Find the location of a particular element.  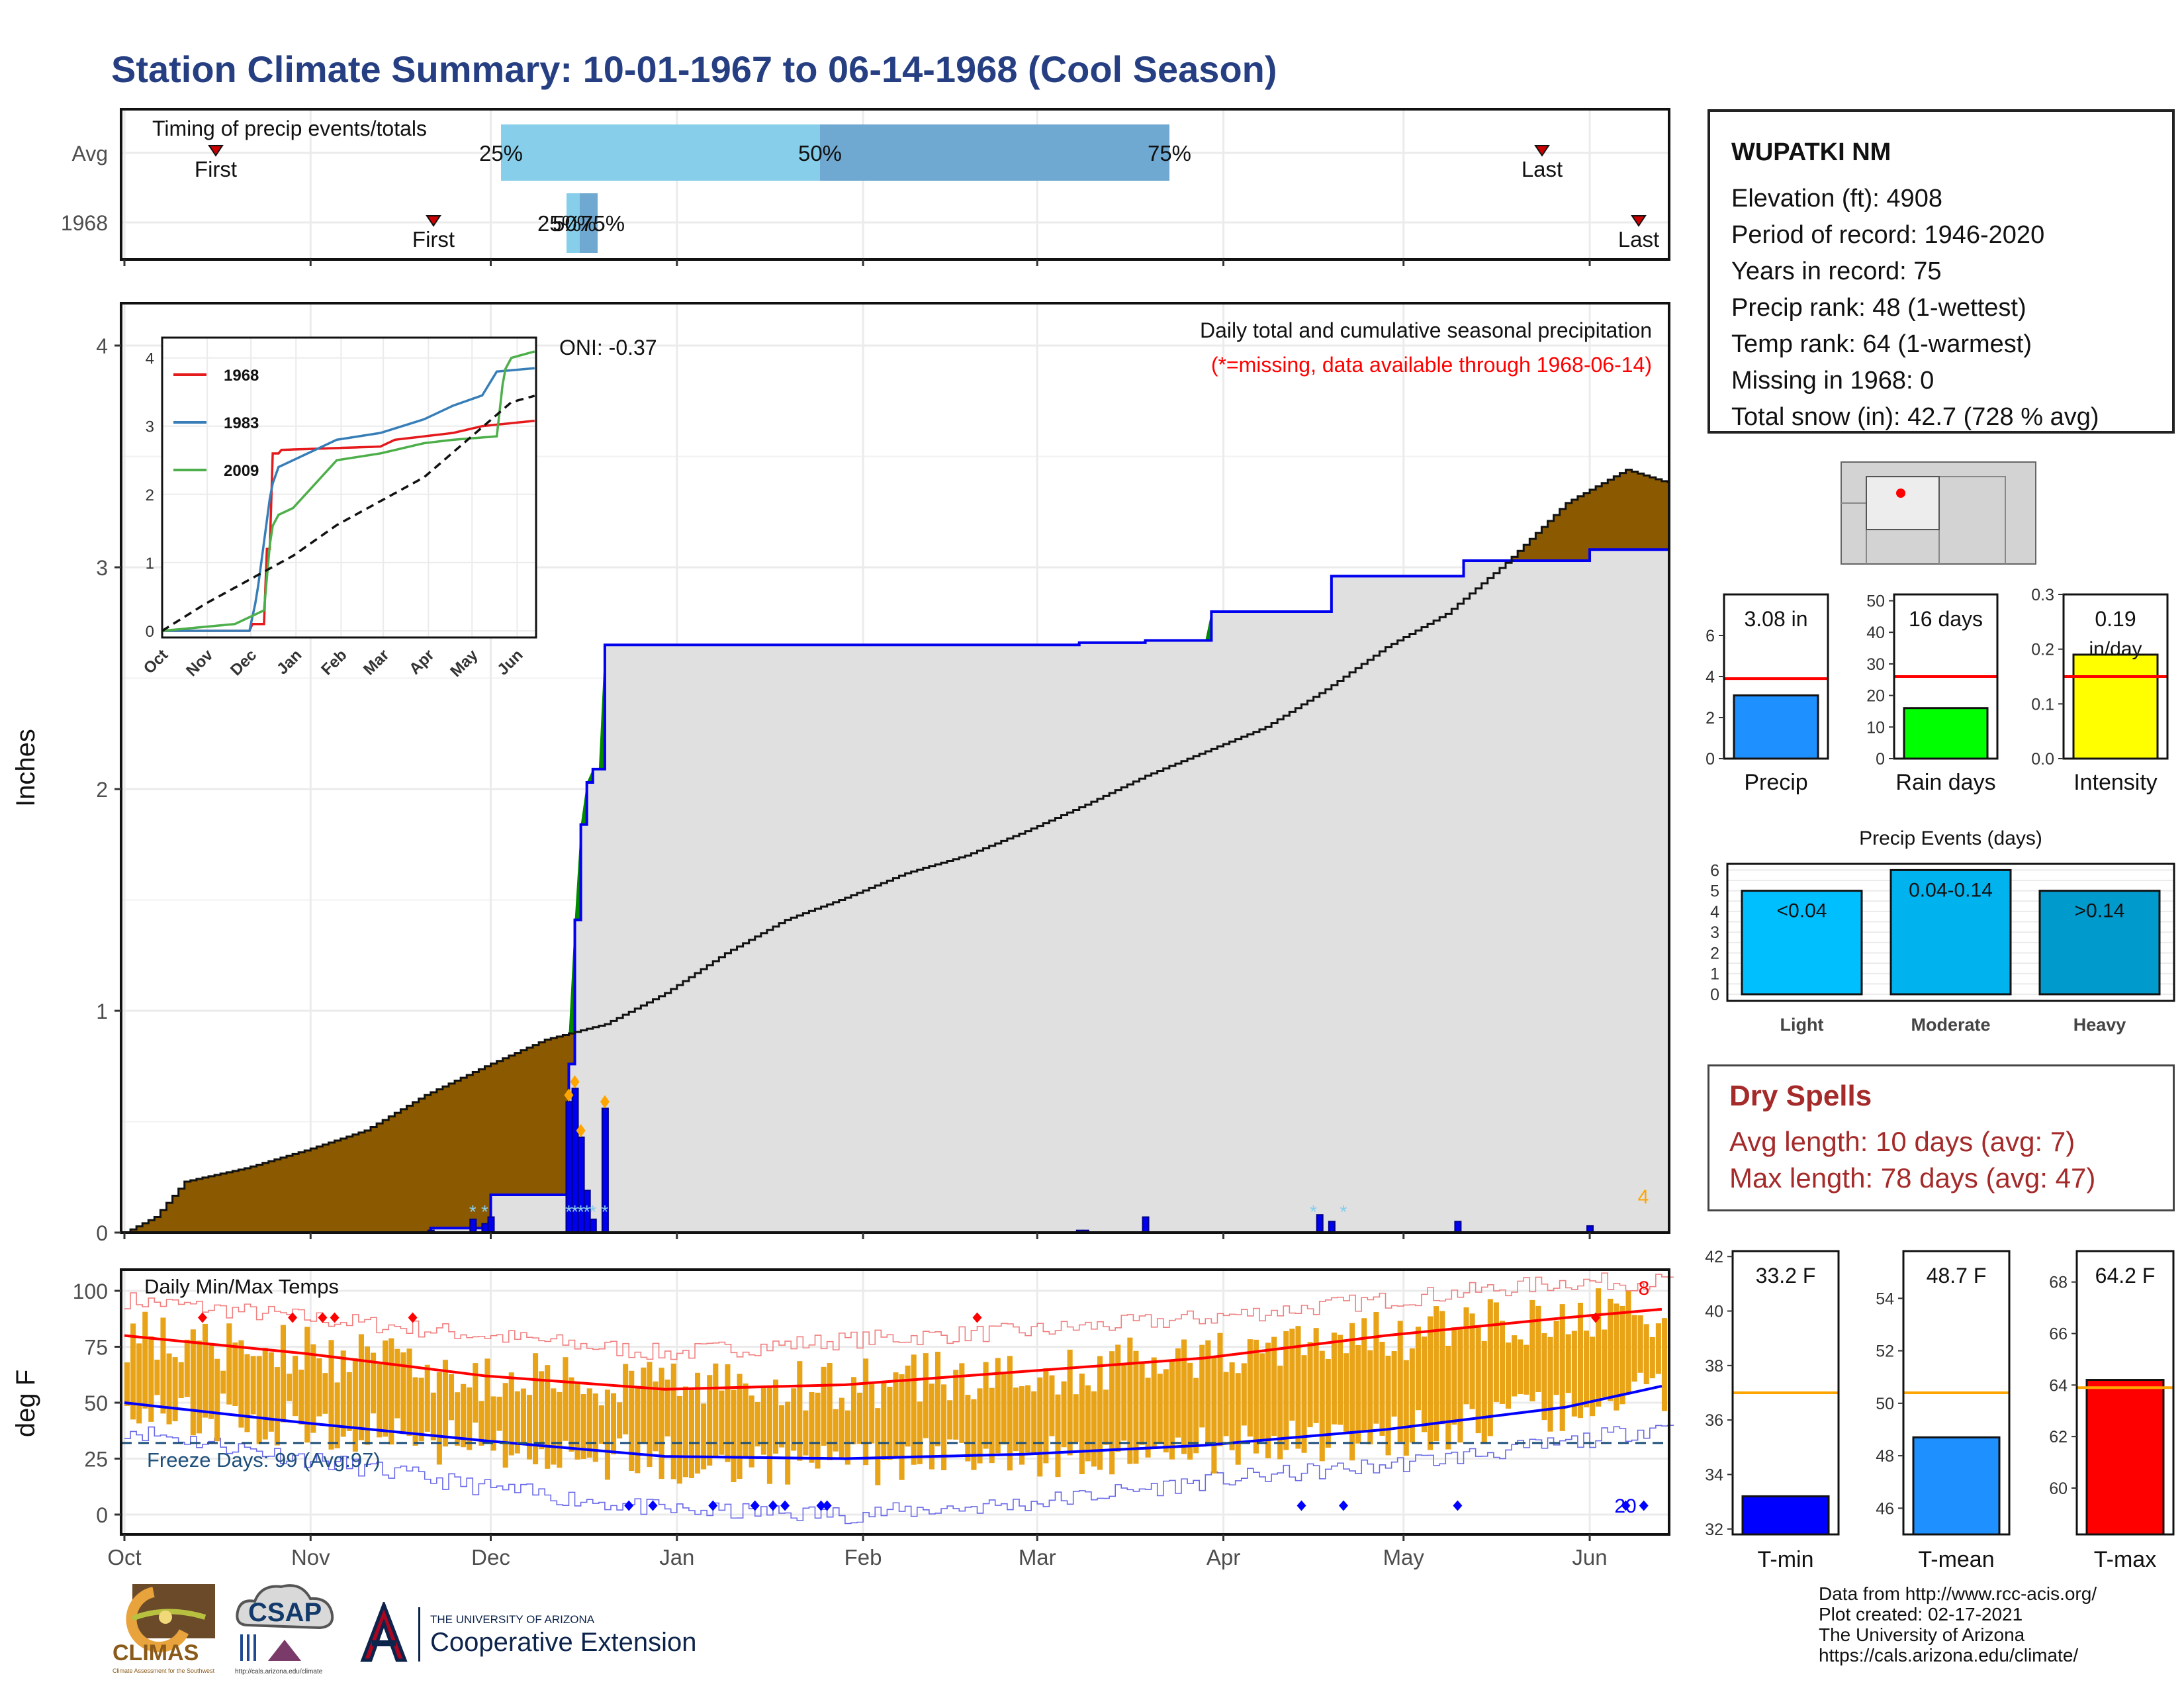

temp-summary-panel-border is located at coordinates (1957, 1393).